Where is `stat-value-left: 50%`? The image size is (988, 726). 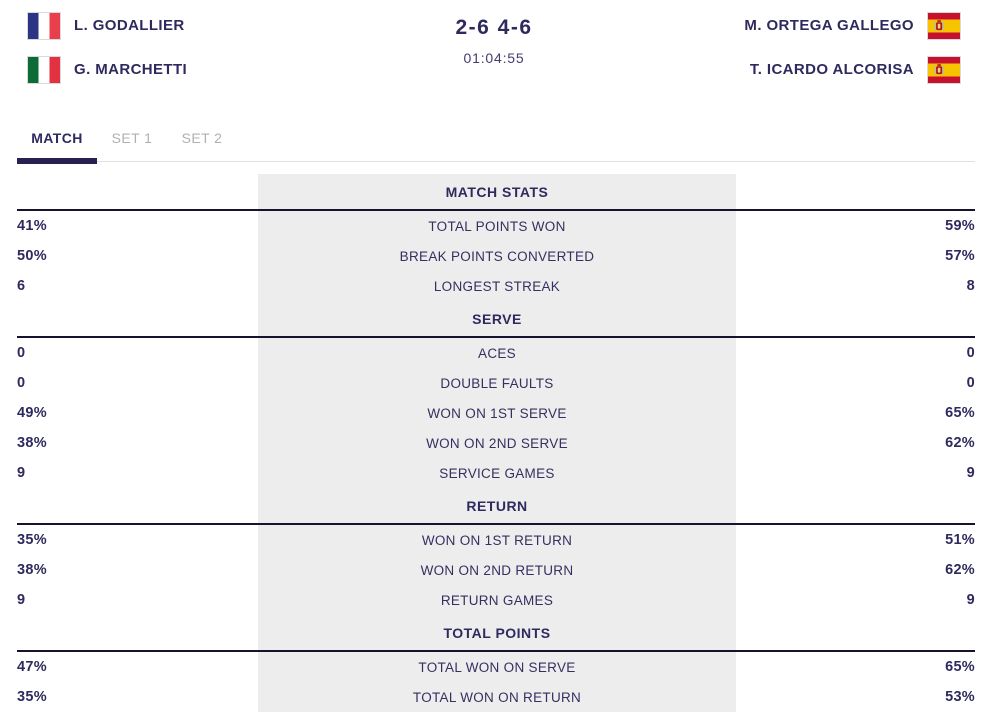
stat-value-left: 50% is located at coordinates (32, 256).